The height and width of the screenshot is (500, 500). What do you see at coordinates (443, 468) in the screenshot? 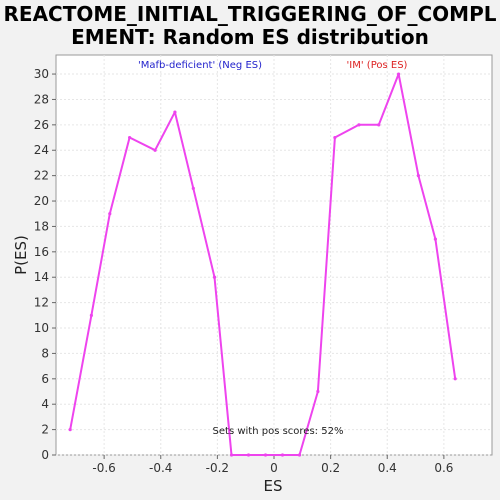
I see `x-tick-label: 0.6` at bounding box center [443, 468].